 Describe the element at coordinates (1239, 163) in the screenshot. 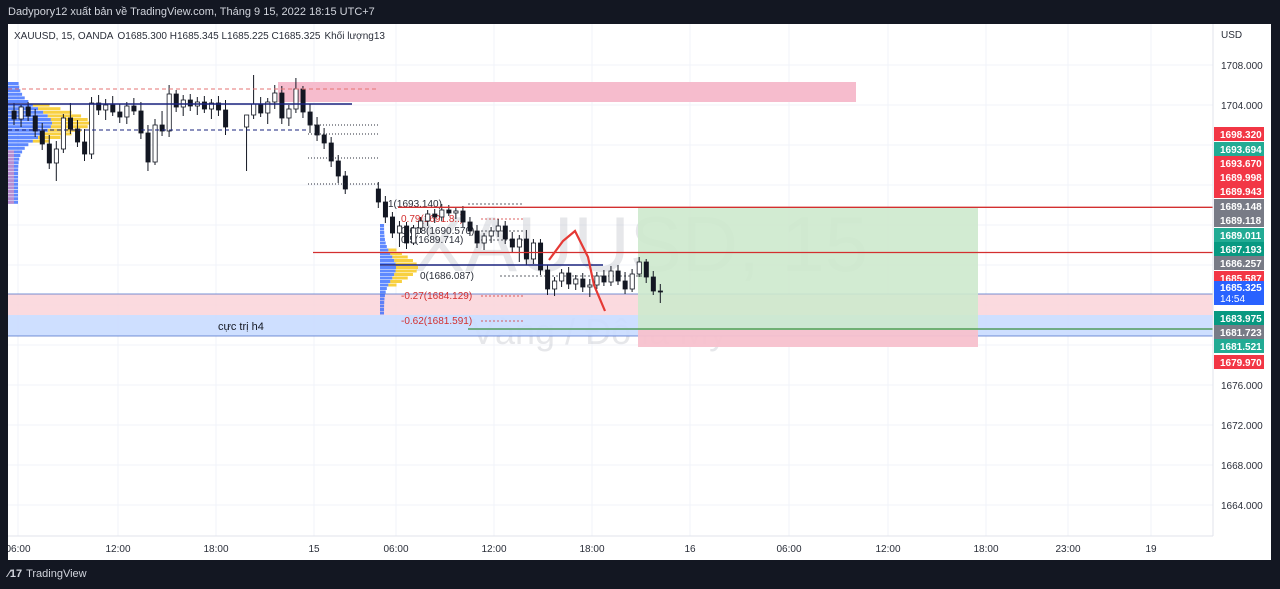

I see `price-tag: 1693.670` at that location.